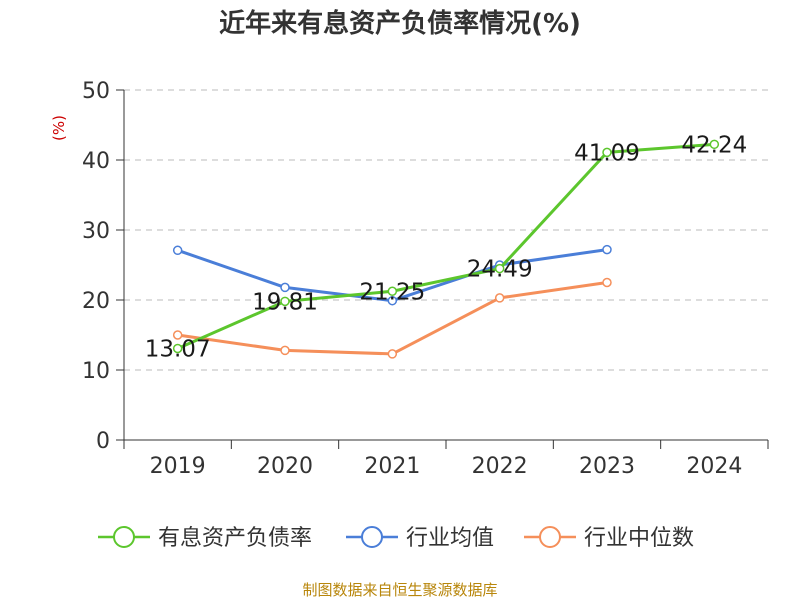 This screenshot has height=600, width=800. What do you see at coordinates (178, 466) in the screenshot?
I see `x-tick-label: 2019` at bounding box center [178, 466].